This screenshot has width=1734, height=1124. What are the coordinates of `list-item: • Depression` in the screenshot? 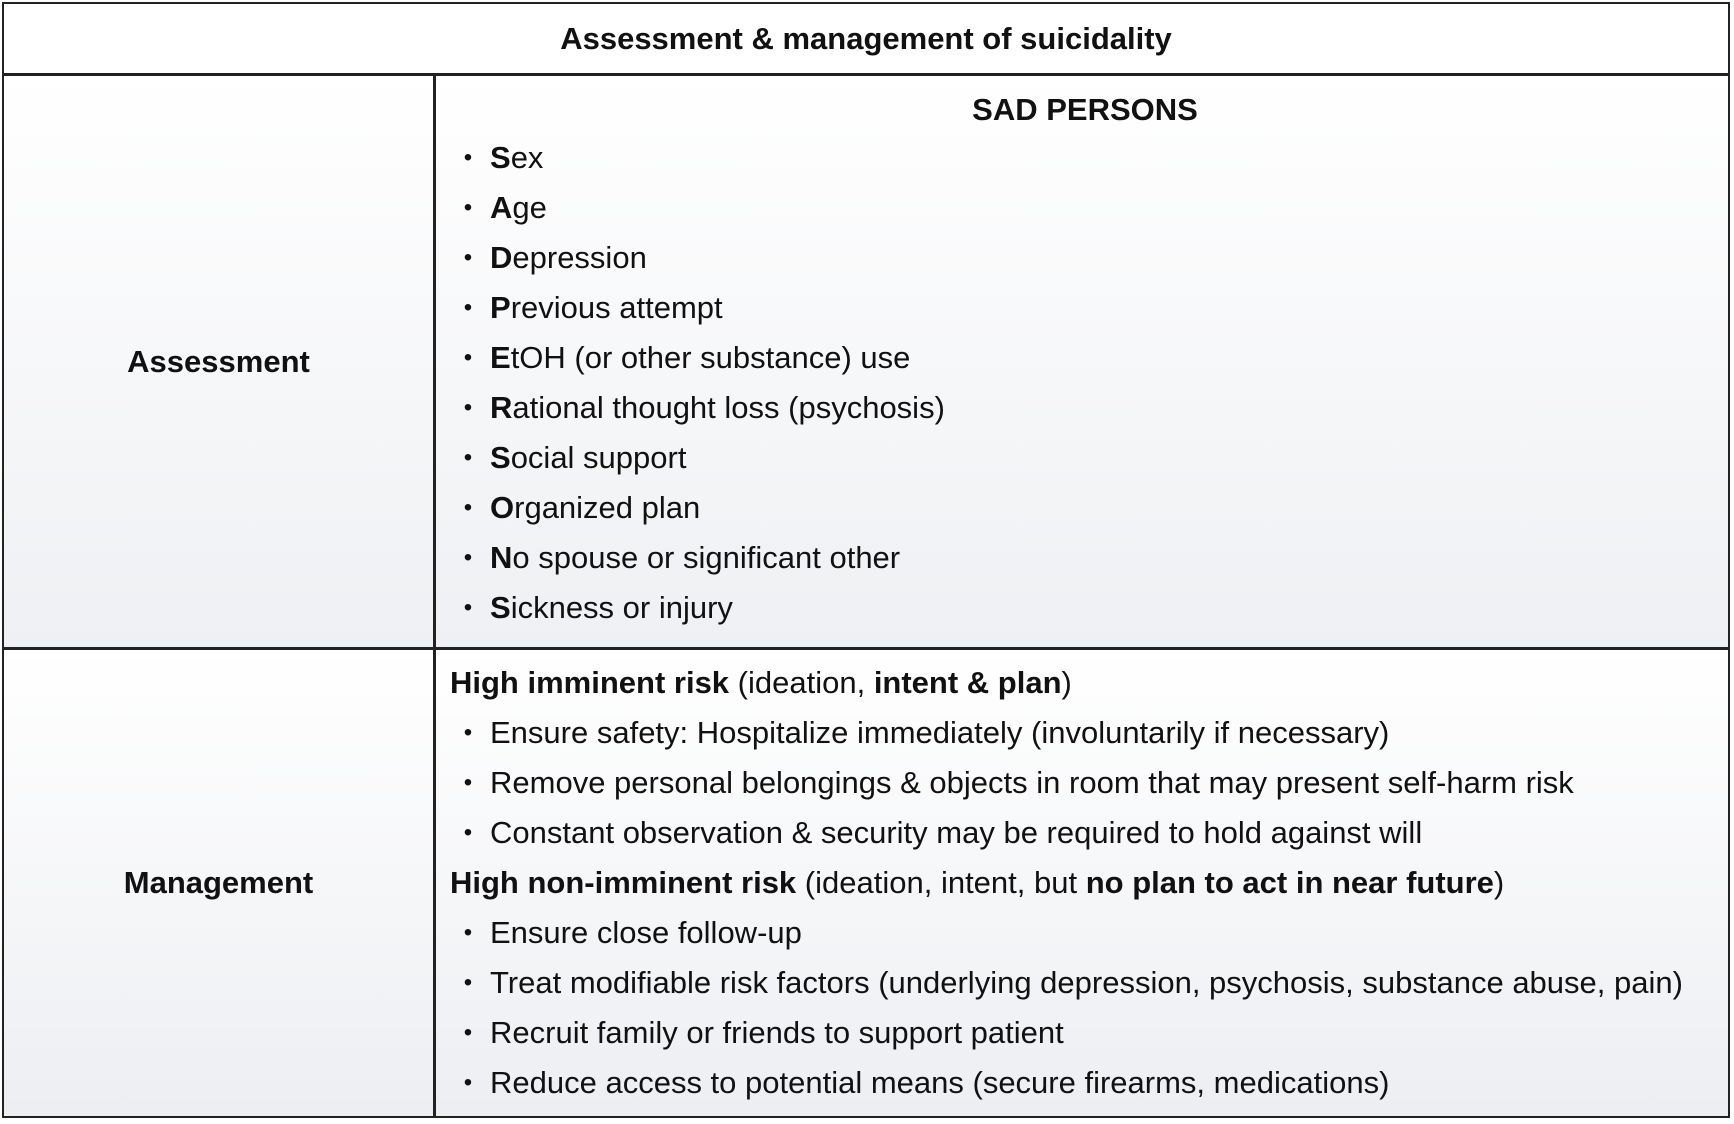 It's located at (1089, 258).